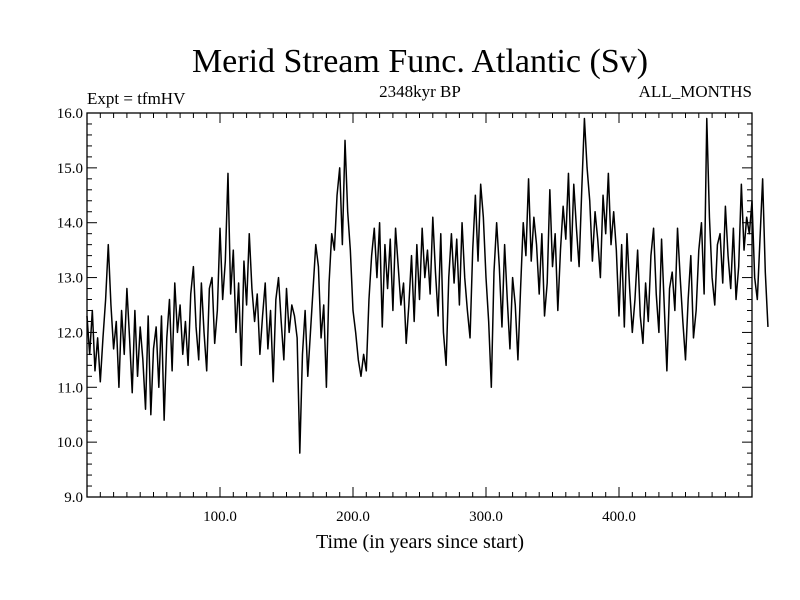 Image resolution: width=800 pixels, height=600 pixels. Describe the element at coordinates (70, 224) in the screenshot. I see `y-tick-label: 14.0` at that location.